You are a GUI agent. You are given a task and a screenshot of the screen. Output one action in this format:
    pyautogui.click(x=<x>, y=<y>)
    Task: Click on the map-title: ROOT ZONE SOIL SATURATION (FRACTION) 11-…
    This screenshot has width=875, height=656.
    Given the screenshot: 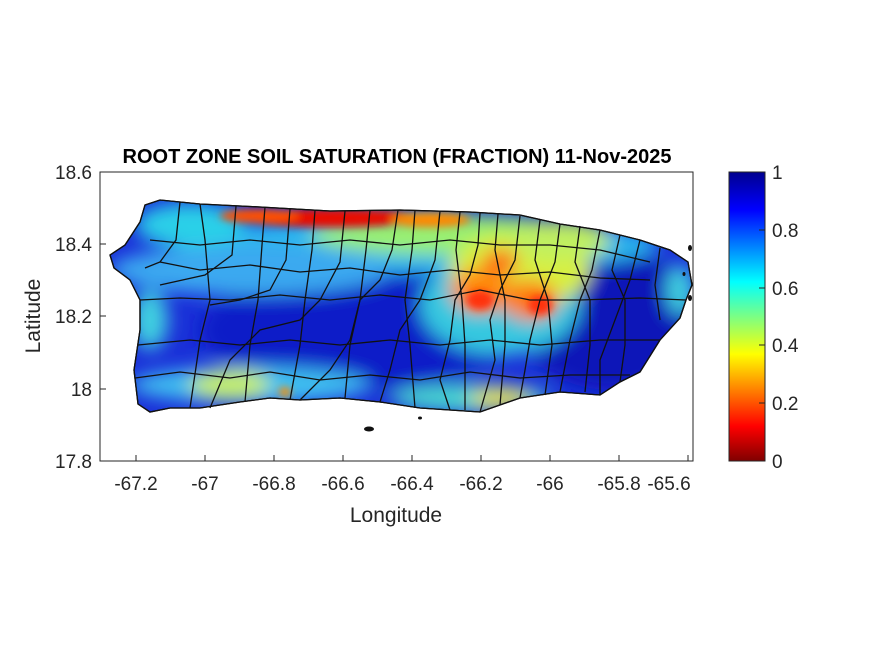 What is the action you would take?
    pyautogui.click(x=397, y=157)
    